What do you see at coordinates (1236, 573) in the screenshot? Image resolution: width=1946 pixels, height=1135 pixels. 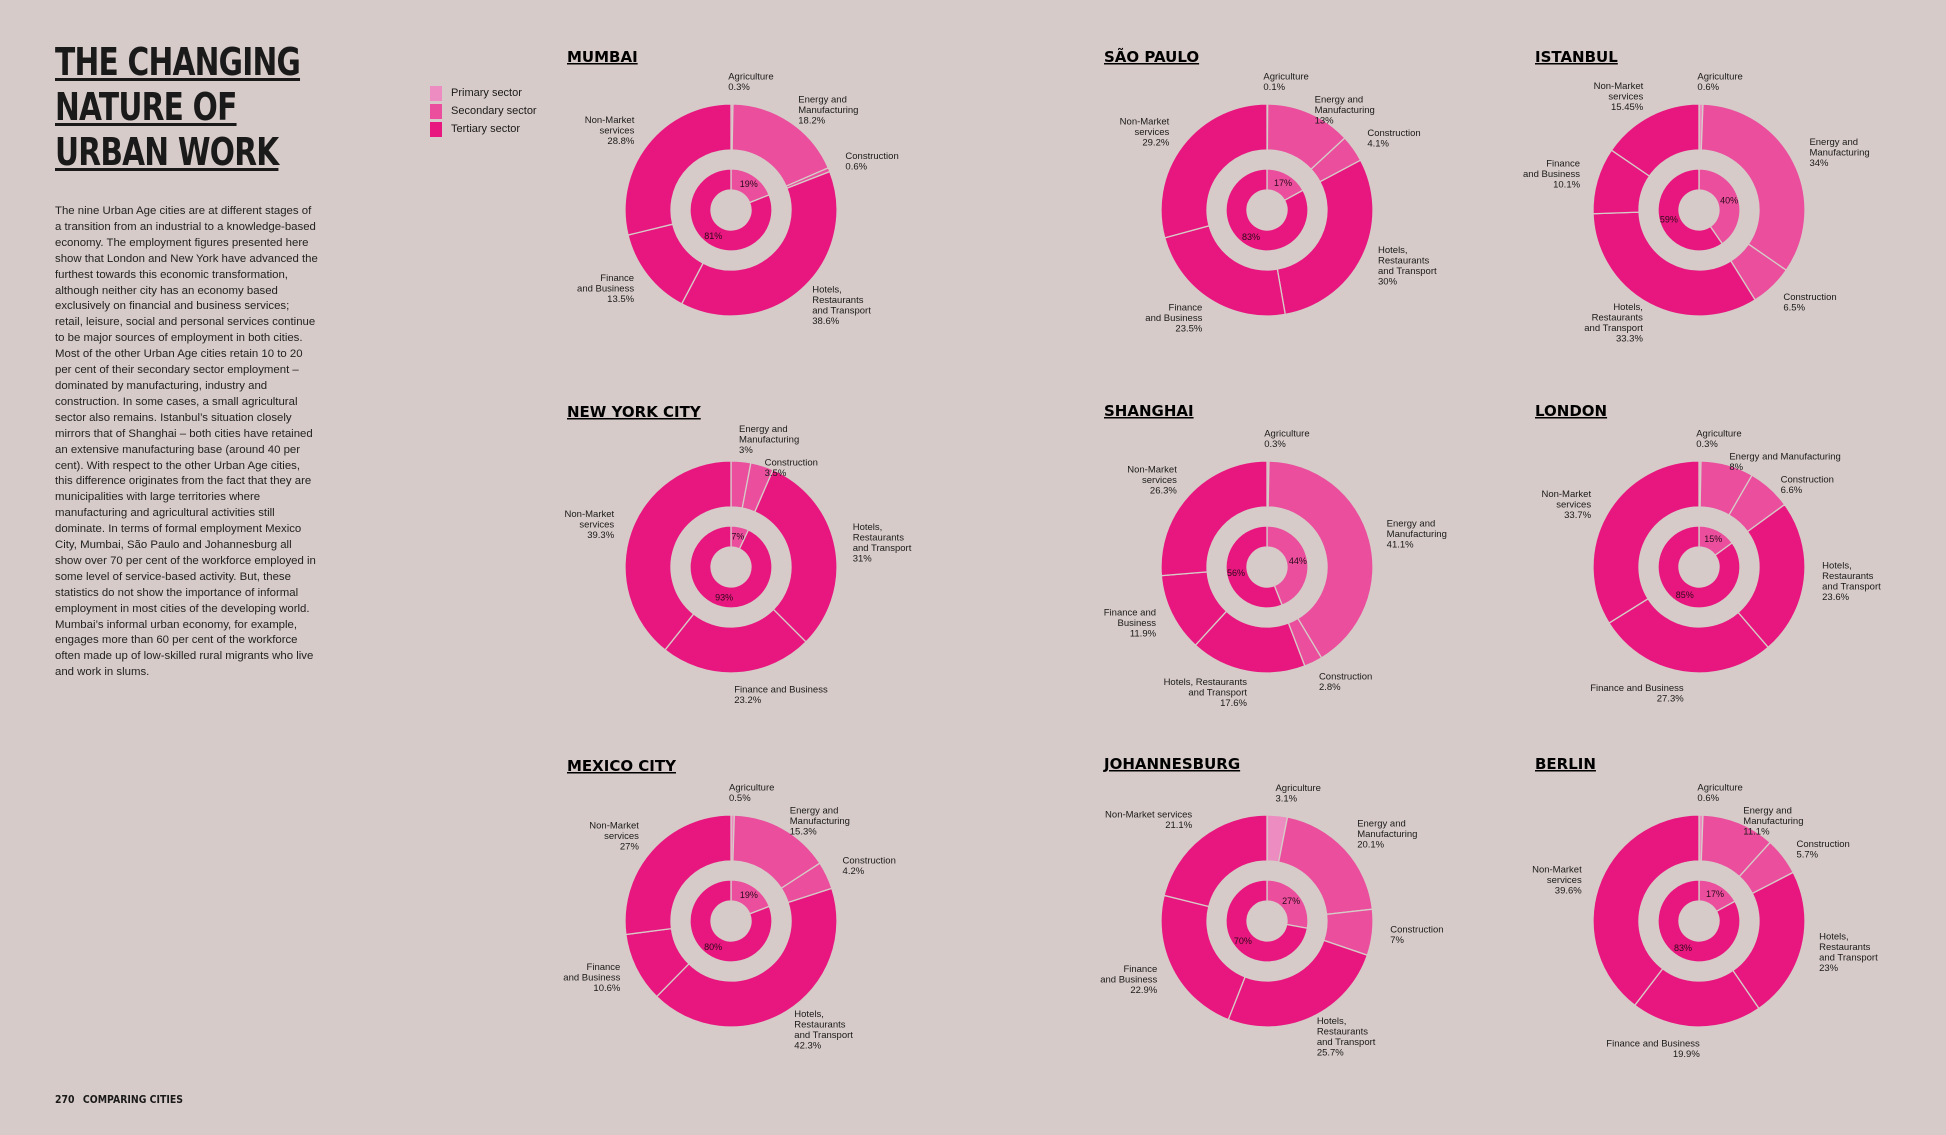 I see `inner-slice-label: 56%` at bounding box center [1236, 573].